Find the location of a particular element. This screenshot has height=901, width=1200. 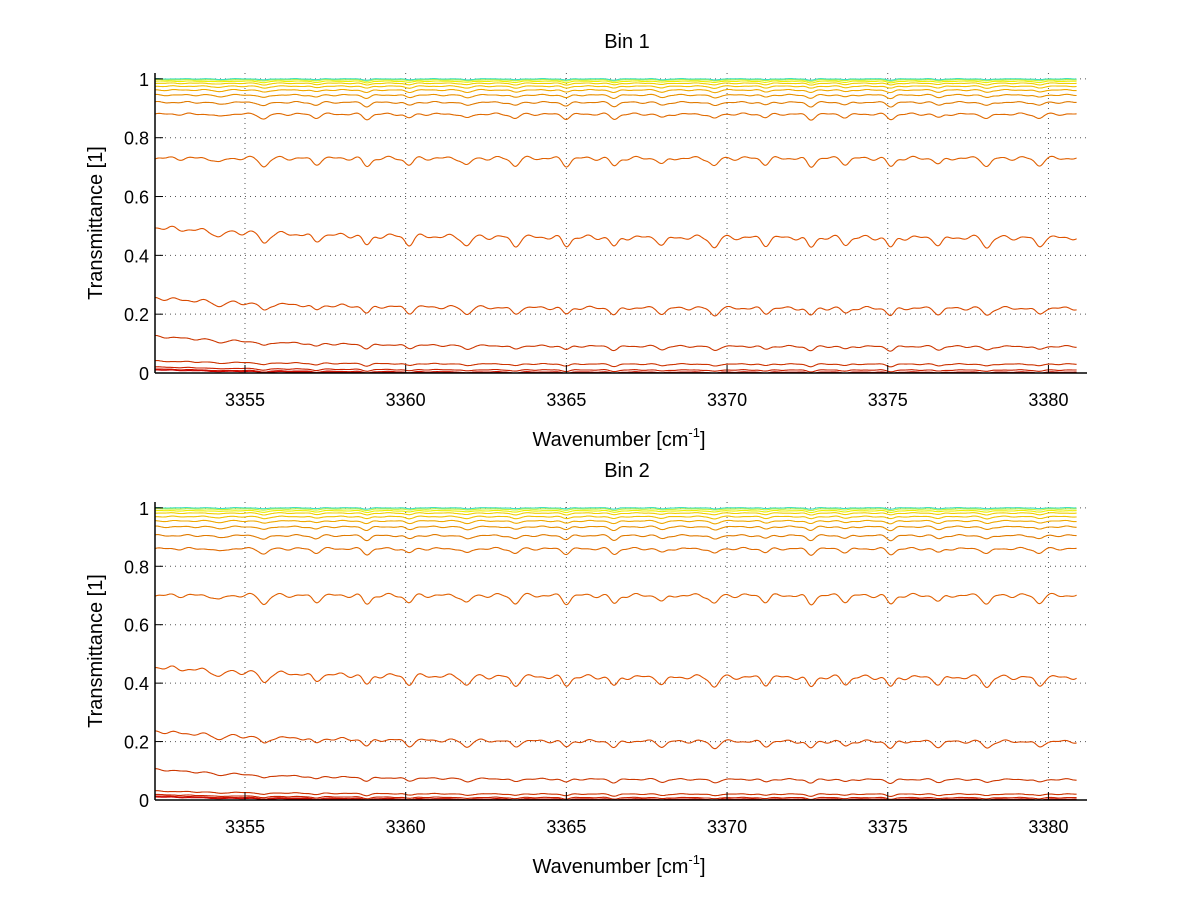

chart-title: Bin 2 is located at coordinates (627, 471).